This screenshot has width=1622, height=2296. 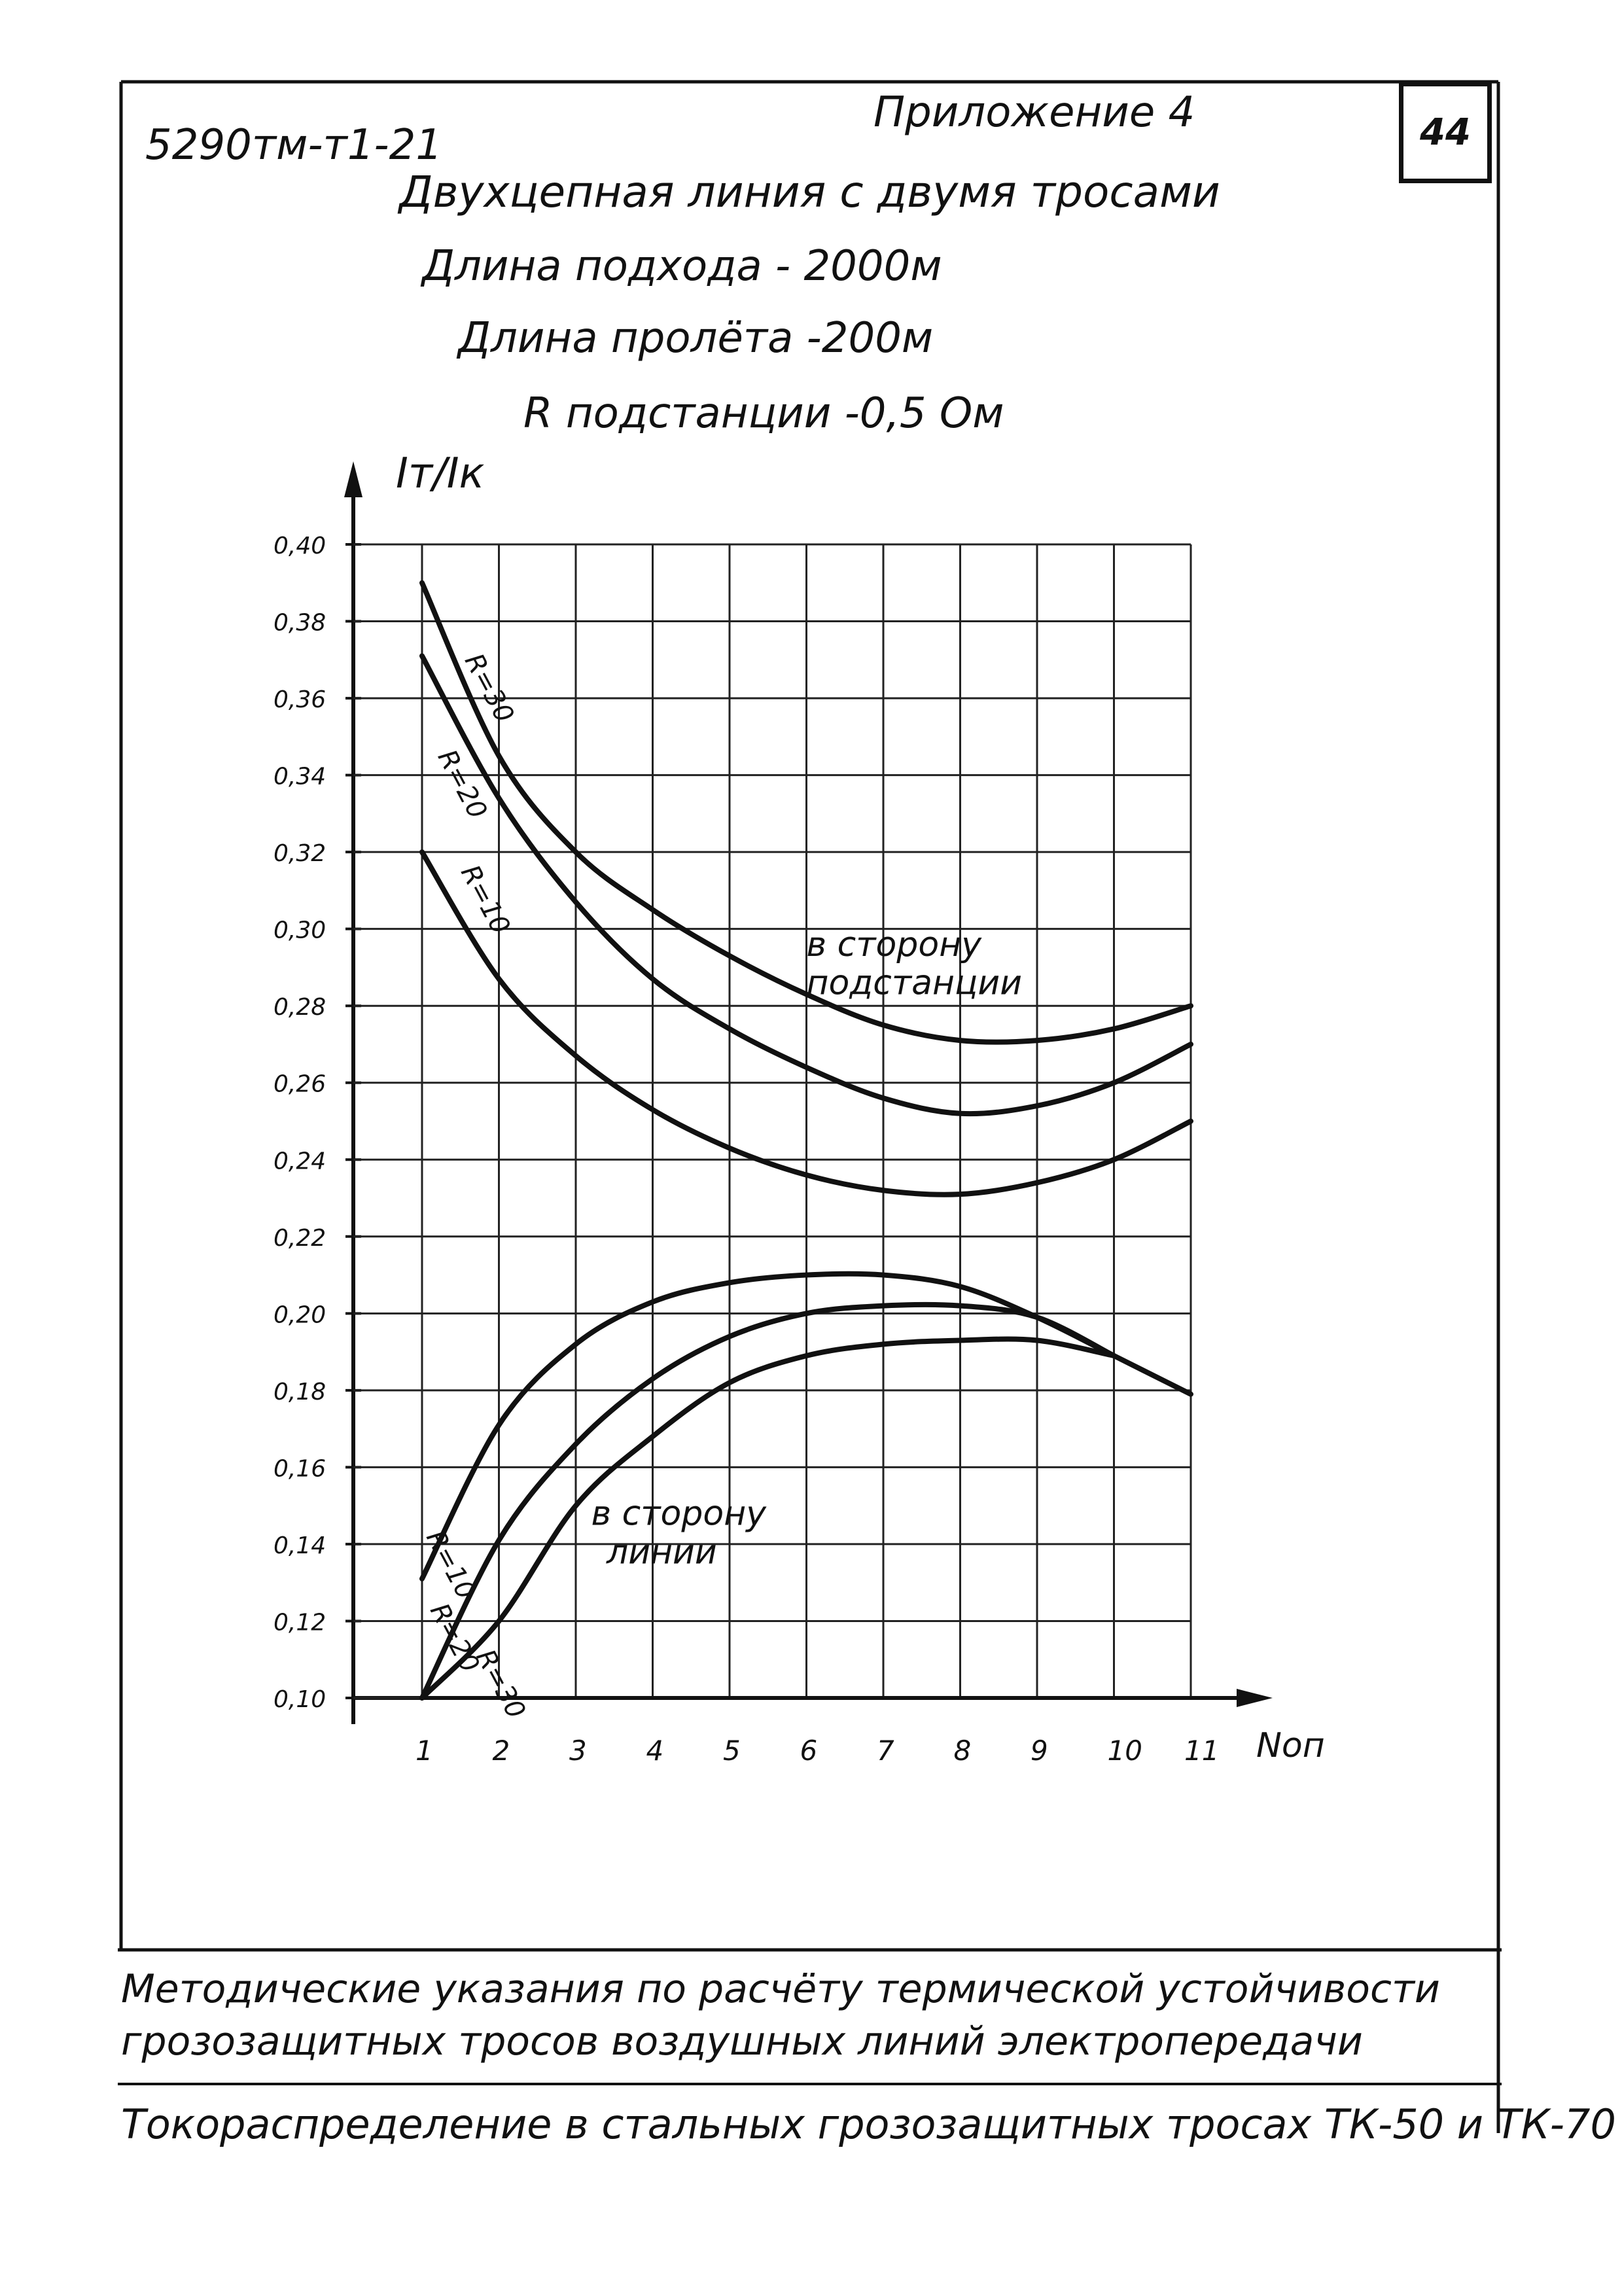 What do you see at coordinates (895, 944) in the screenshot?
I see `annotation-0: в сторону` at bounding box center [895, 944].